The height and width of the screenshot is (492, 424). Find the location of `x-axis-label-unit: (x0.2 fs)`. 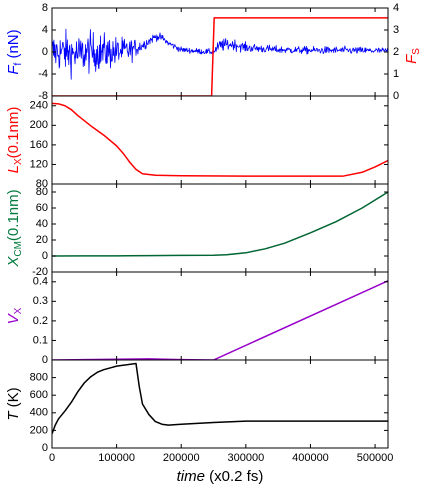

x-axis-label-unit: (x0.2 fs) is located at coordinates (234, 476).